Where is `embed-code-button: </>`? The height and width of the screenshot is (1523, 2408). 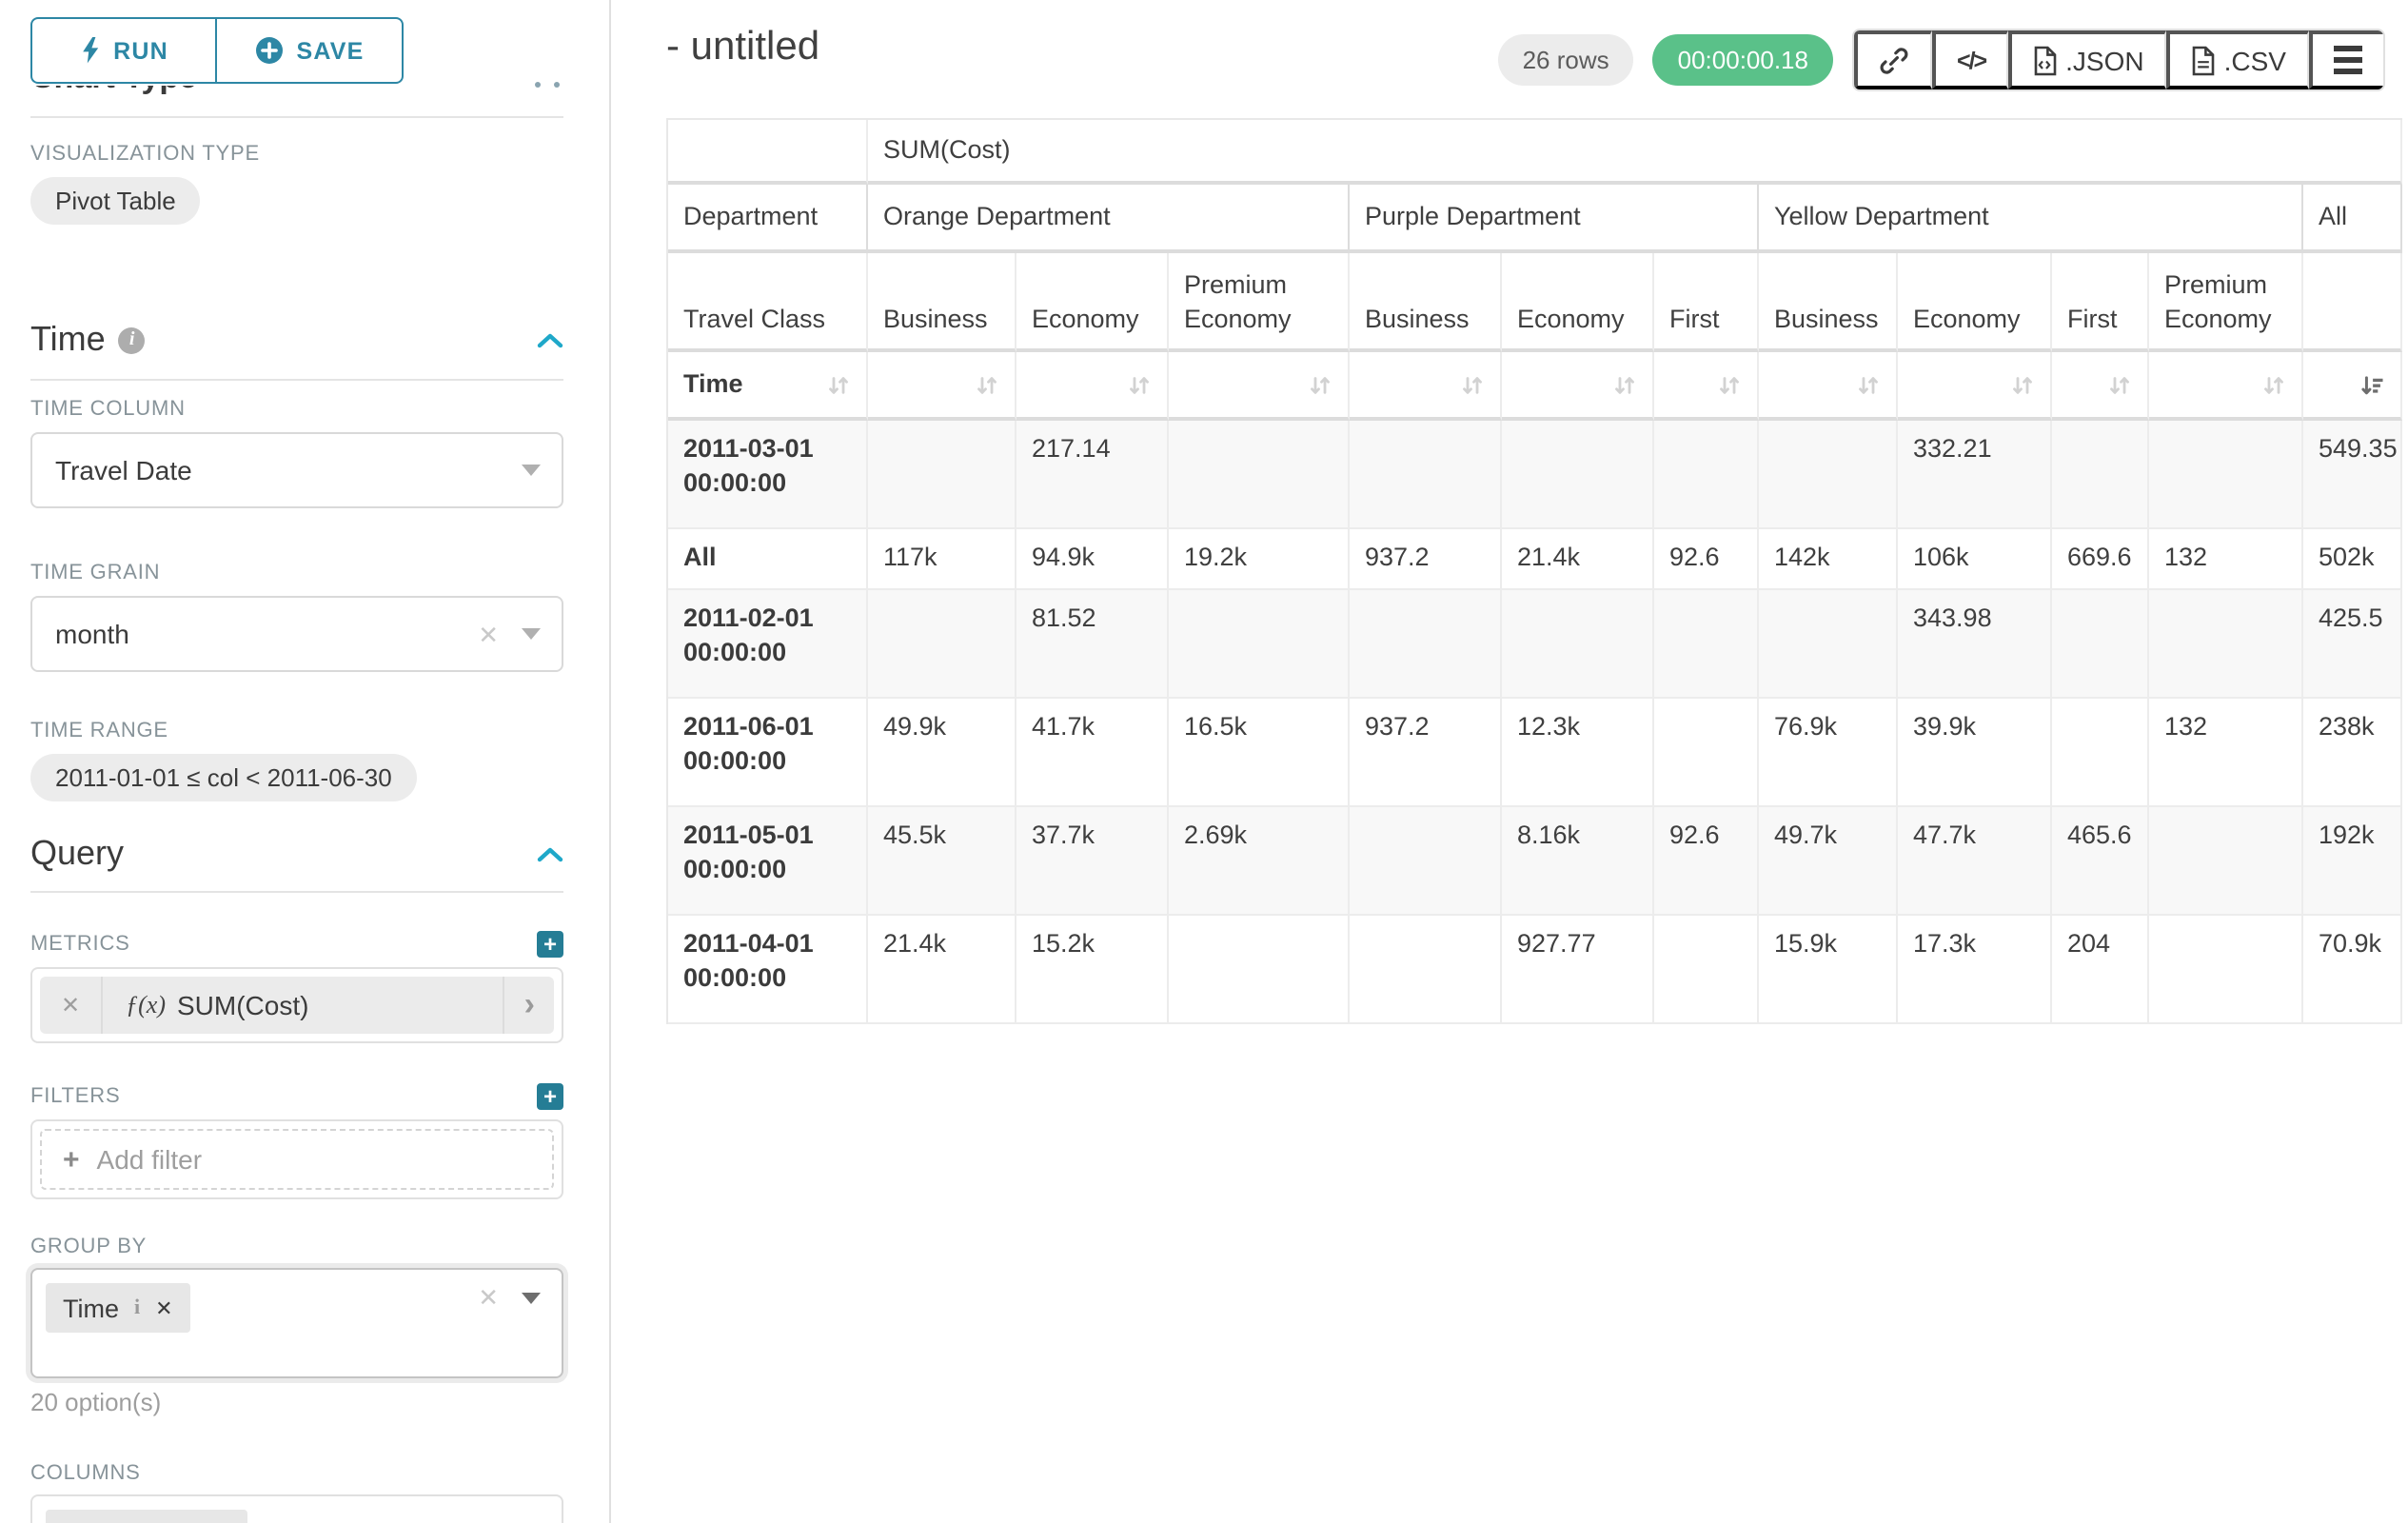 embed-code-button: </> is located at coordinates (1970, 60).